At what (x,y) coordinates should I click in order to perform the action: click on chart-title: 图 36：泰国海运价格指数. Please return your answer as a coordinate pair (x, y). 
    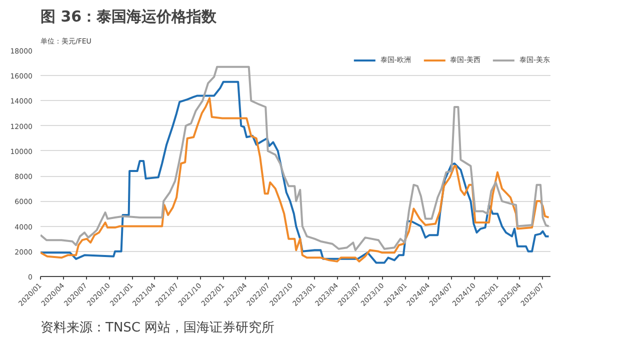
    Looking at the image, I should click on (129, 17).